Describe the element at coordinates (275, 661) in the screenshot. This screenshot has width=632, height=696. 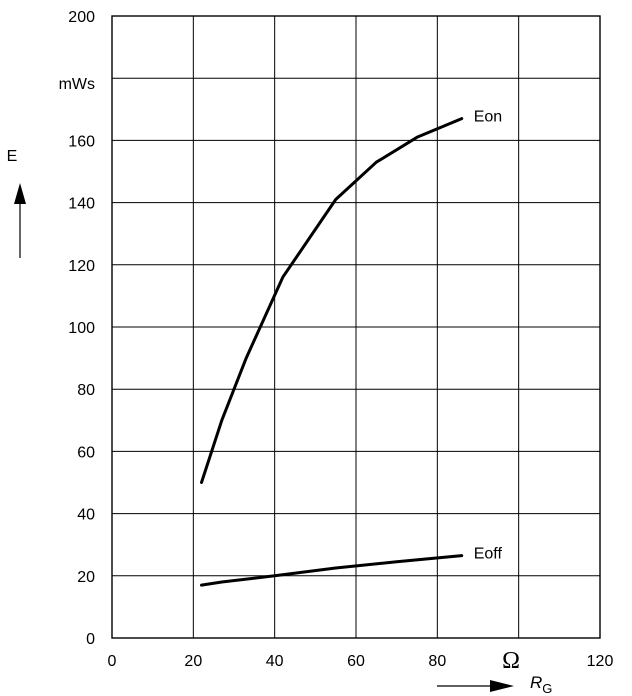
I see `x-tick-label: 40` at that location.